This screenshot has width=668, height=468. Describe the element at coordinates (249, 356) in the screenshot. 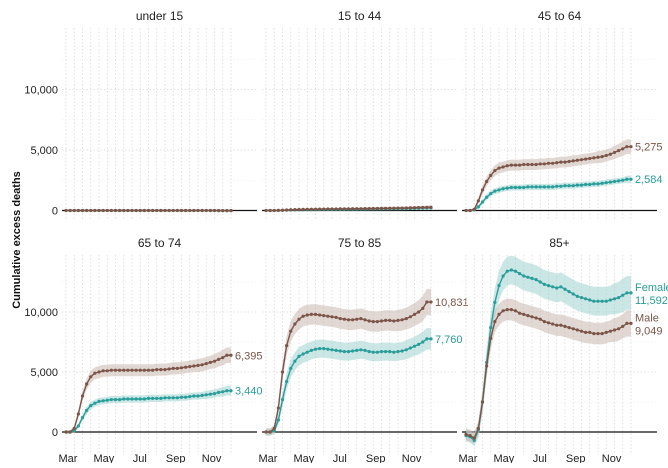

I see `end-label-male: 6,395` at that location.